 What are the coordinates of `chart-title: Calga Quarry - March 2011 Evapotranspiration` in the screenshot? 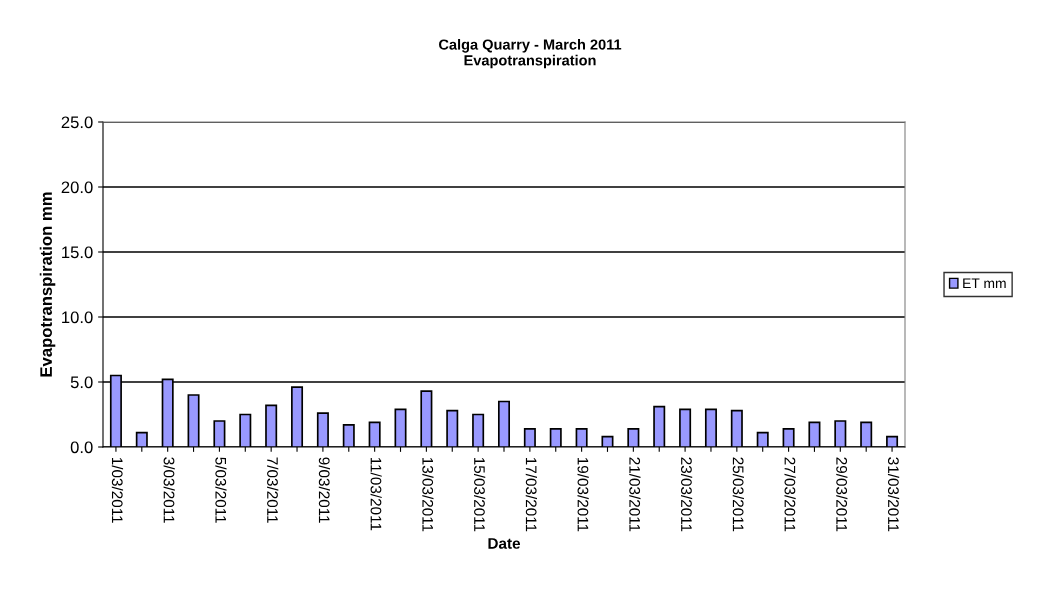 It's located at (530, 54).